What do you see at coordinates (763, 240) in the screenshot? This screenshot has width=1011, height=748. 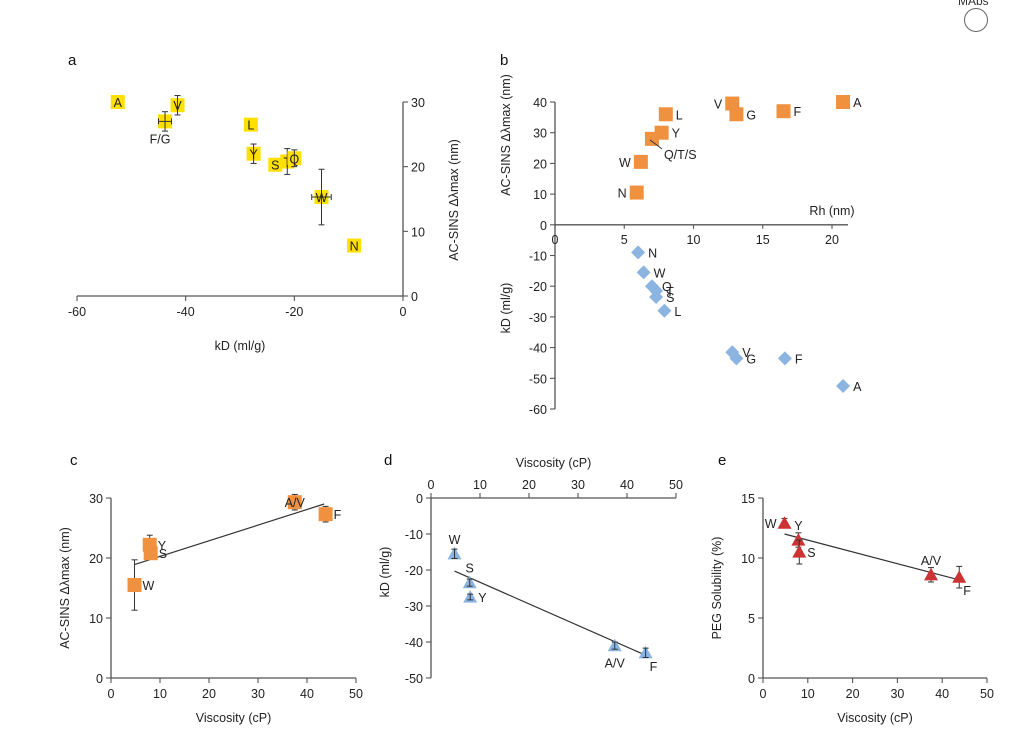 I see `x-tick-label: 15` at bounding box center [763, 240].